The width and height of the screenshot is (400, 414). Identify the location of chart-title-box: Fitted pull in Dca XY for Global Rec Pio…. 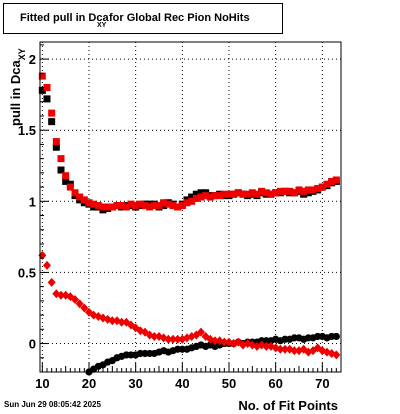
(143, 18).